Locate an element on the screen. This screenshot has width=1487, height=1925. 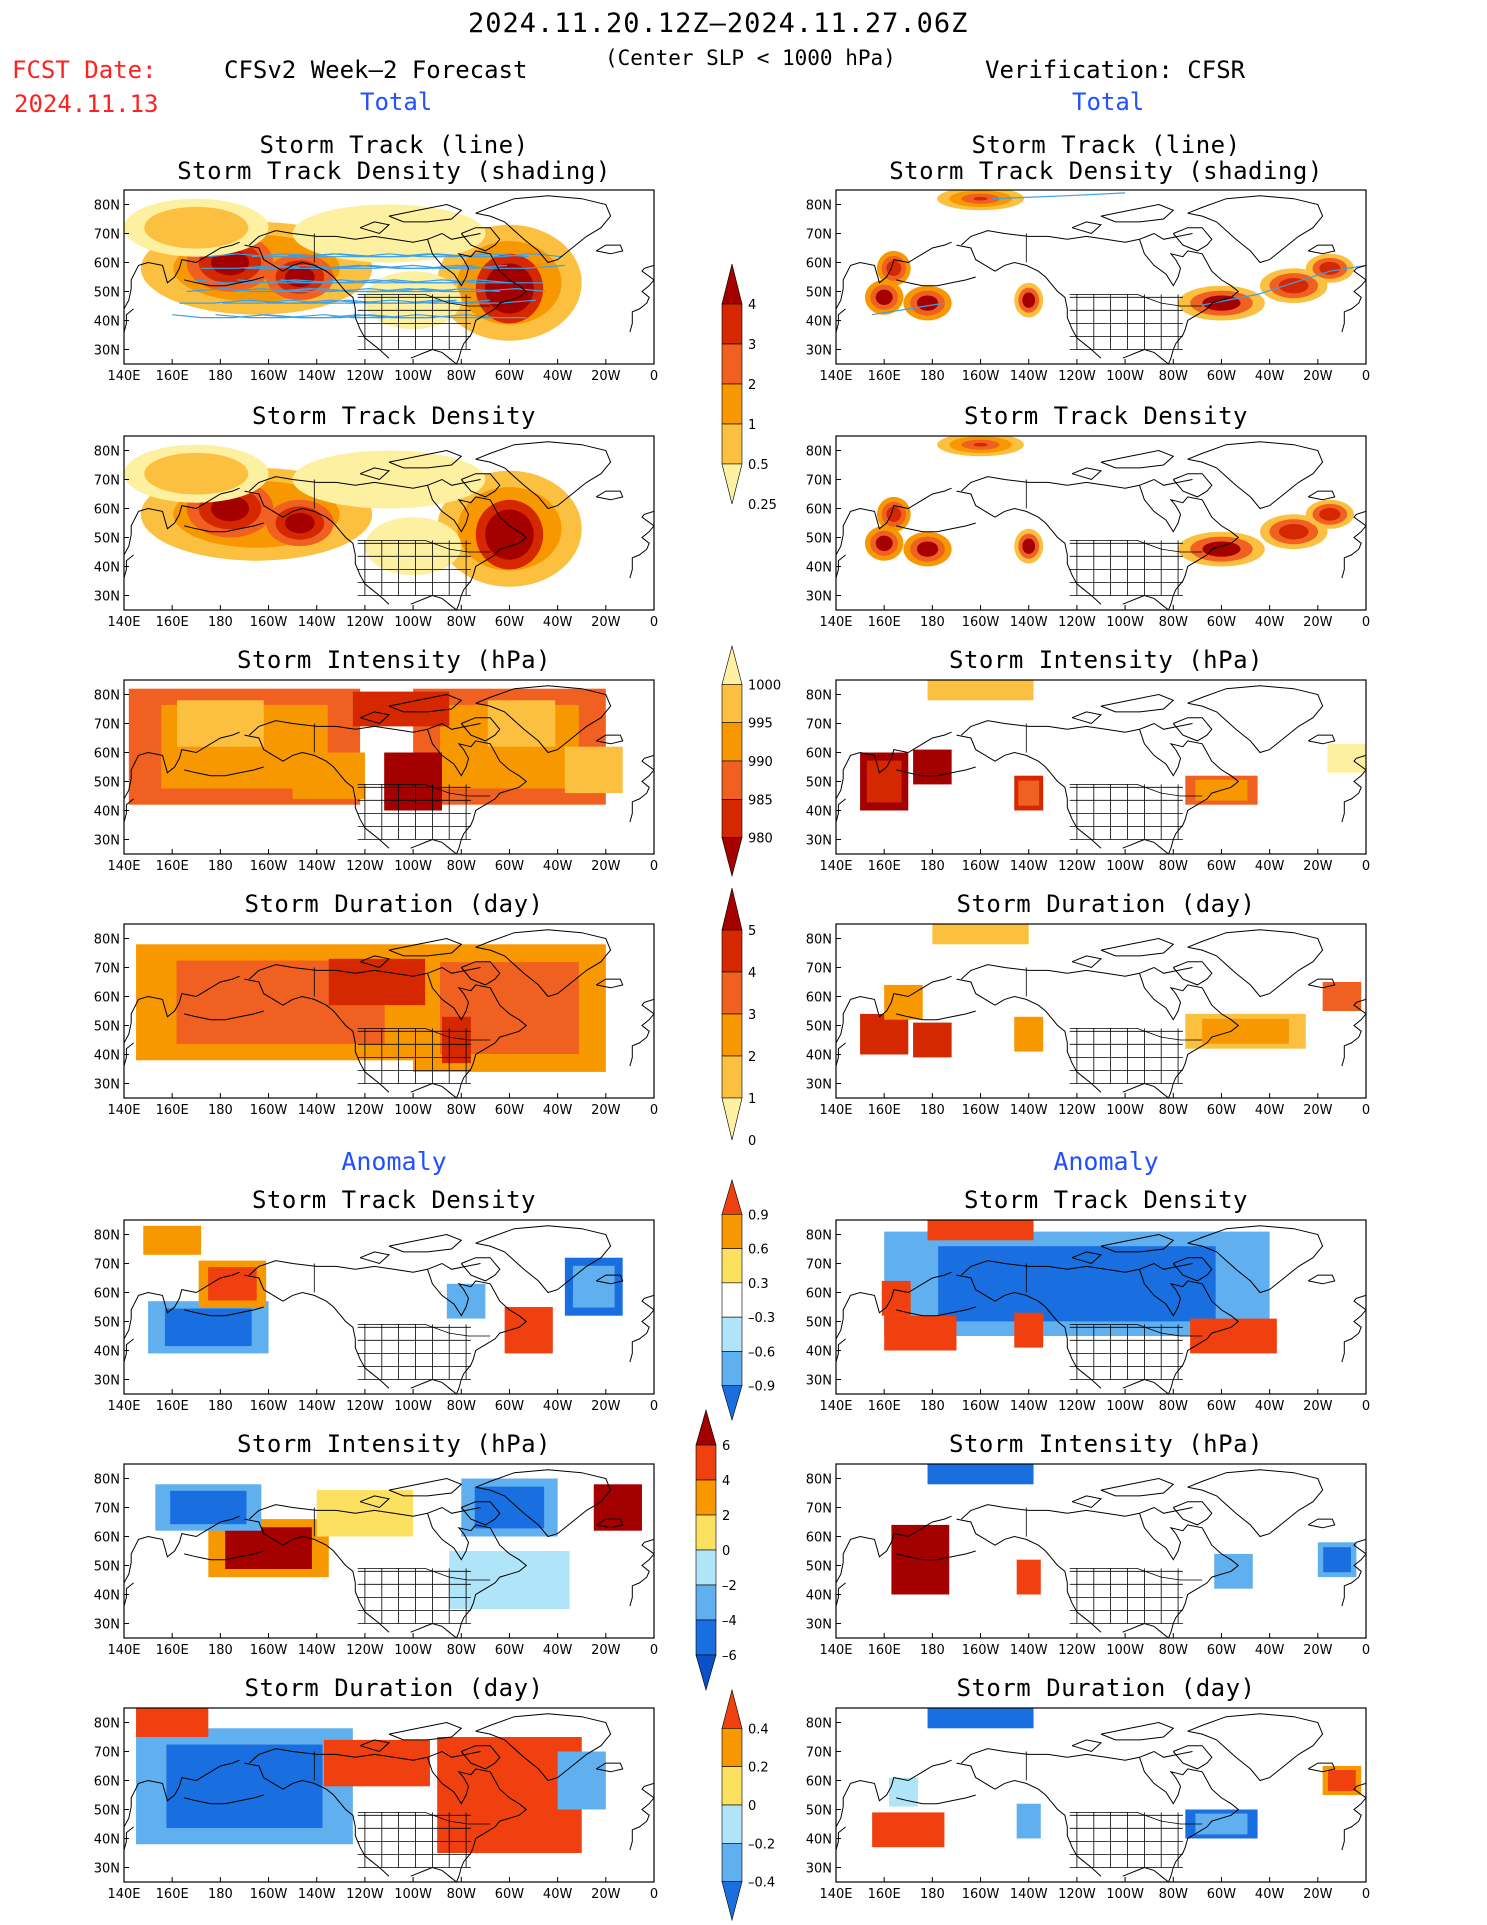
colorbar-label: –2 is located at coordinates (729, 1586).